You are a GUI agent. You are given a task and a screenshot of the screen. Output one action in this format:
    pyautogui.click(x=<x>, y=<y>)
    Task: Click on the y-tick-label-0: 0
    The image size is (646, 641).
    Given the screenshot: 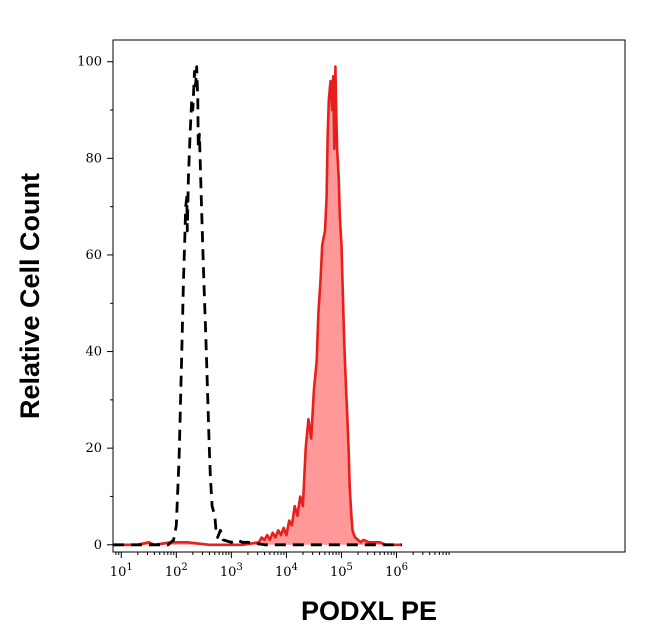 What is the action you would take?
    pyautogui.click(x=98, y=545)
    